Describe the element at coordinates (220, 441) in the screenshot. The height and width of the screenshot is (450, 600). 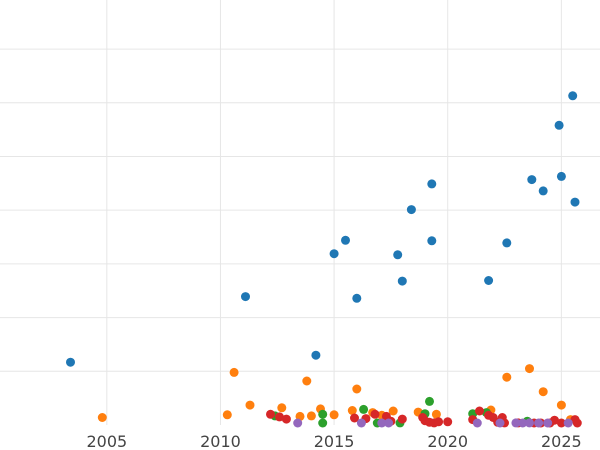
I see `x-tick-label: 2010` at that location.